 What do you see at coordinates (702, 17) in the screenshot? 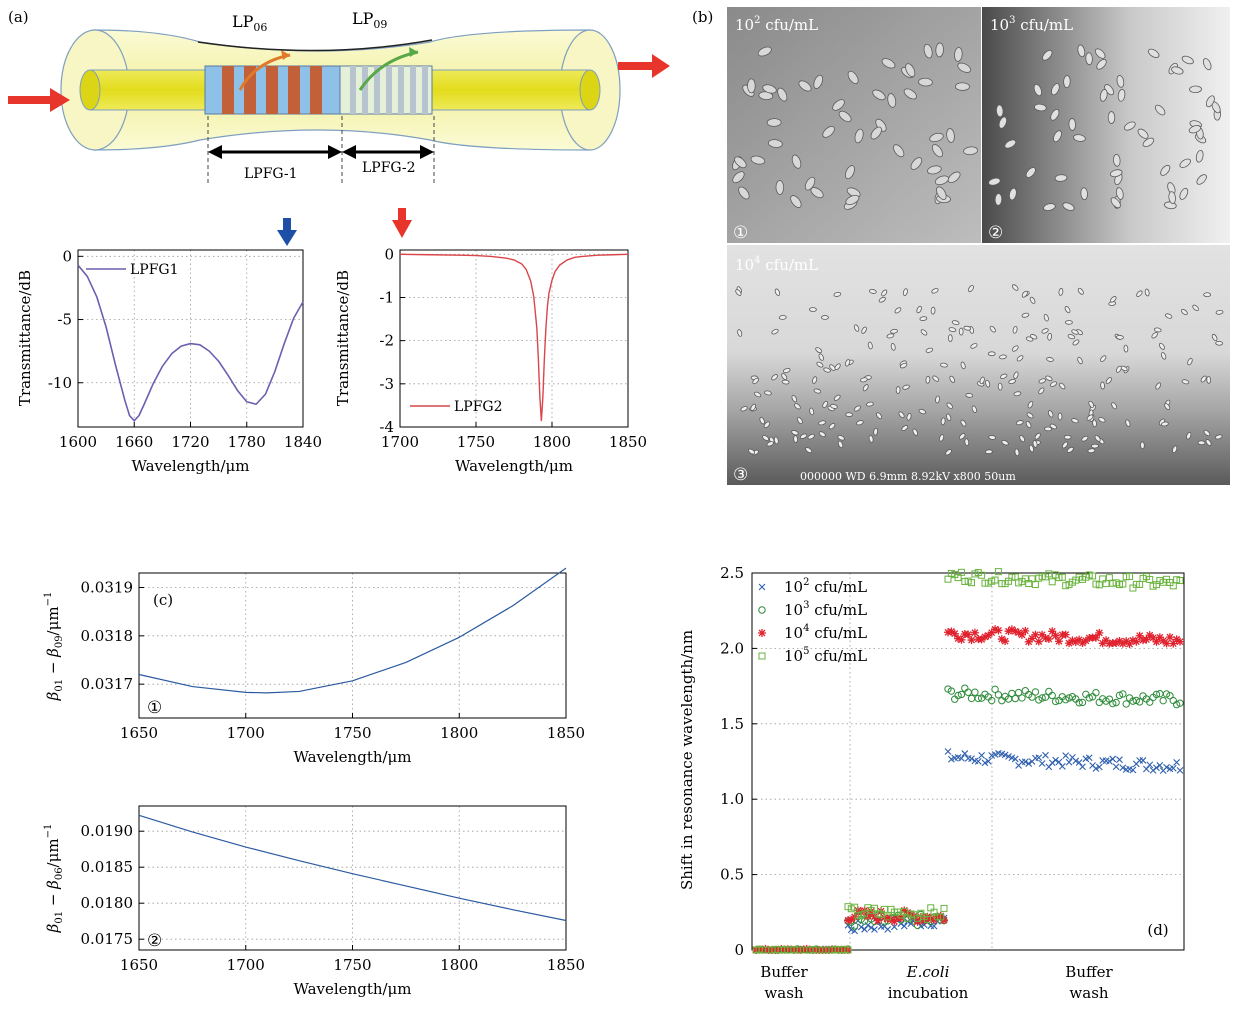
I see `panel-b-label: (b)` at bounding box center [702, 17].